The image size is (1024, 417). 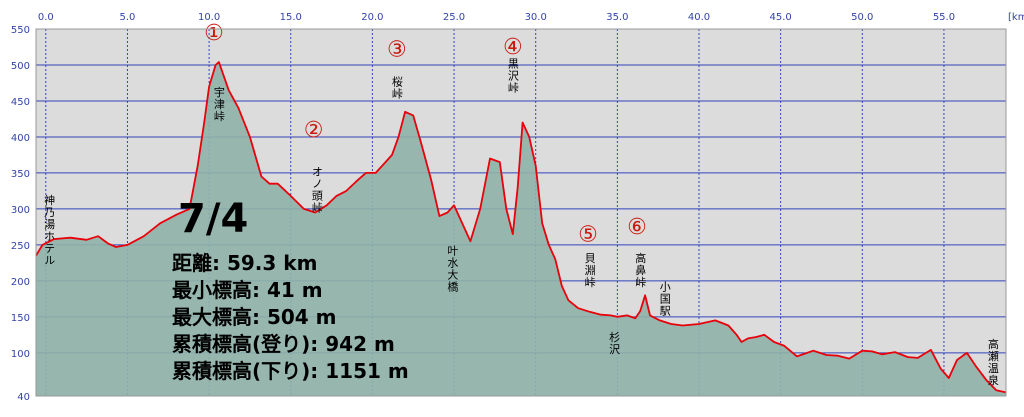 I want to click on waypoint-marker: ①, so click(x=214, y=33).